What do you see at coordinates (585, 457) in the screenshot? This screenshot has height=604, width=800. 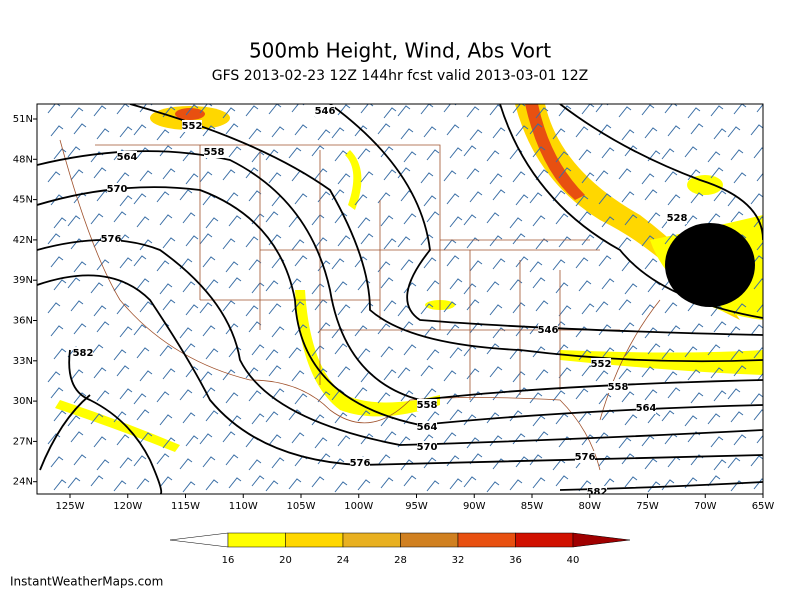 I see `contour-label: 576` at bounding box center [585, 457].